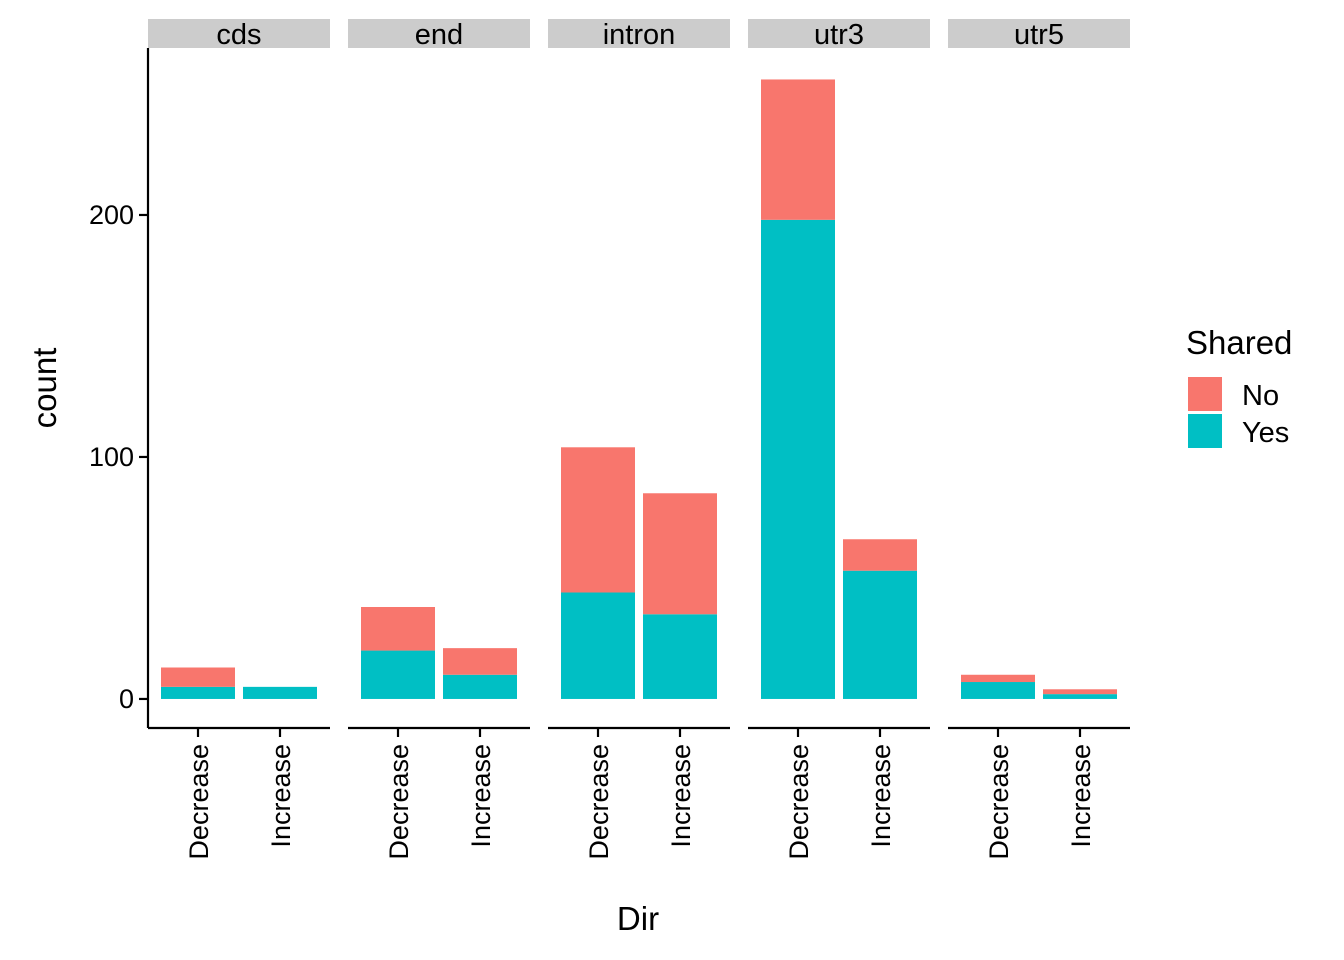 The height and width of the screenshot is (960, 1344). What do you see at coordinates (880, 634) in the screenshot?
I see `bar-utr3-increase-yes` at bounding box center [880, 634].